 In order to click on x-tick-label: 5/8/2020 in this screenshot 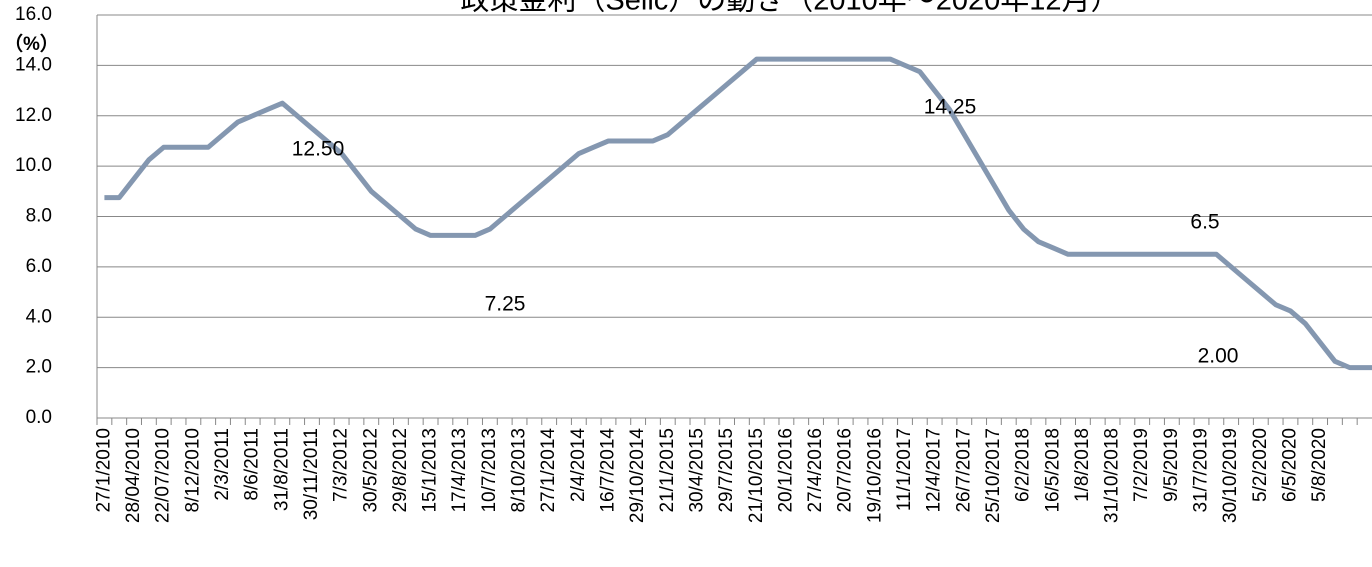, I will do `click(1319, 465)`.